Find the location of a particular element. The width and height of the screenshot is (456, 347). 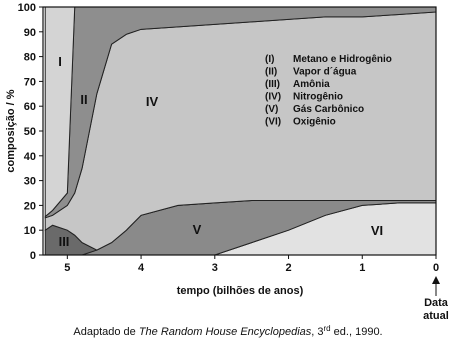

region-label: I is located at coordinates (60, 61).